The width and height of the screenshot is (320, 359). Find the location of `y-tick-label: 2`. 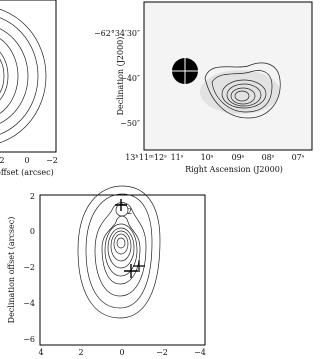

y-tick-label: 2 is located at coordinates (32, 196).